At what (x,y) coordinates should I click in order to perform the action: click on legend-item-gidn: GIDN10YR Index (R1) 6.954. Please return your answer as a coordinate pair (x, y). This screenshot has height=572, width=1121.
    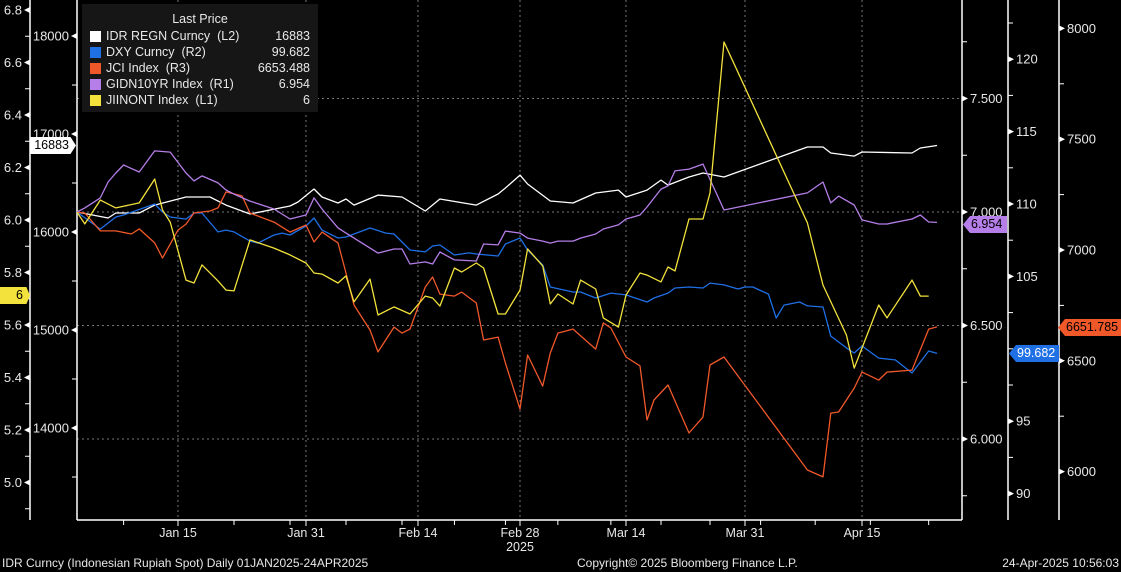
    Looking at the image, I should click on (200, 84).